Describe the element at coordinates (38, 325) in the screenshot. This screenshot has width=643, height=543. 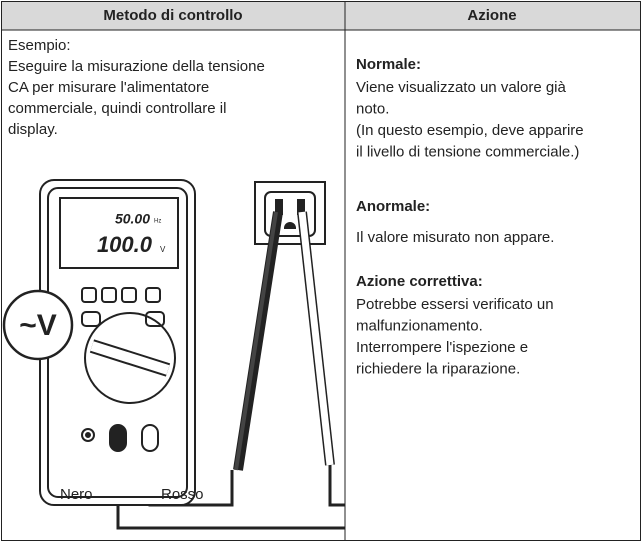
I see `function-badge: ~V` at that location.